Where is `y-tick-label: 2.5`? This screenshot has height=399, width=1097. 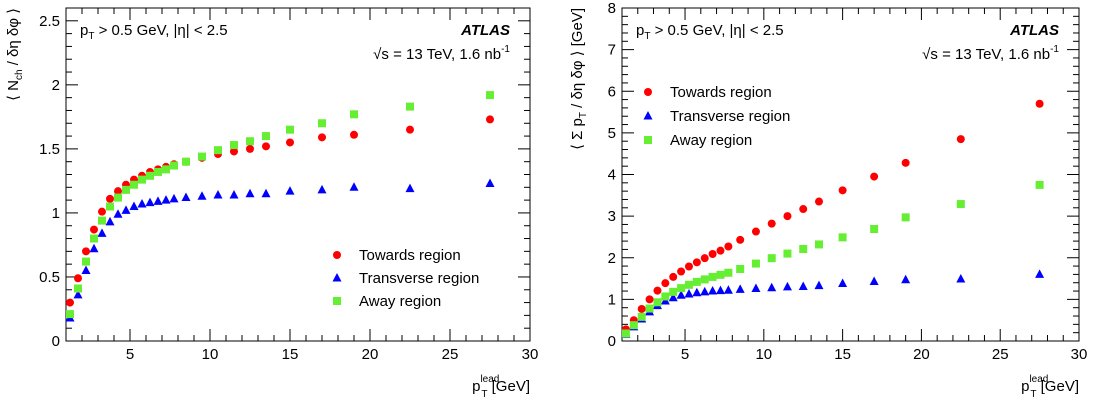
y-tick-label: 2.5 is located at coordinates (49, 21).